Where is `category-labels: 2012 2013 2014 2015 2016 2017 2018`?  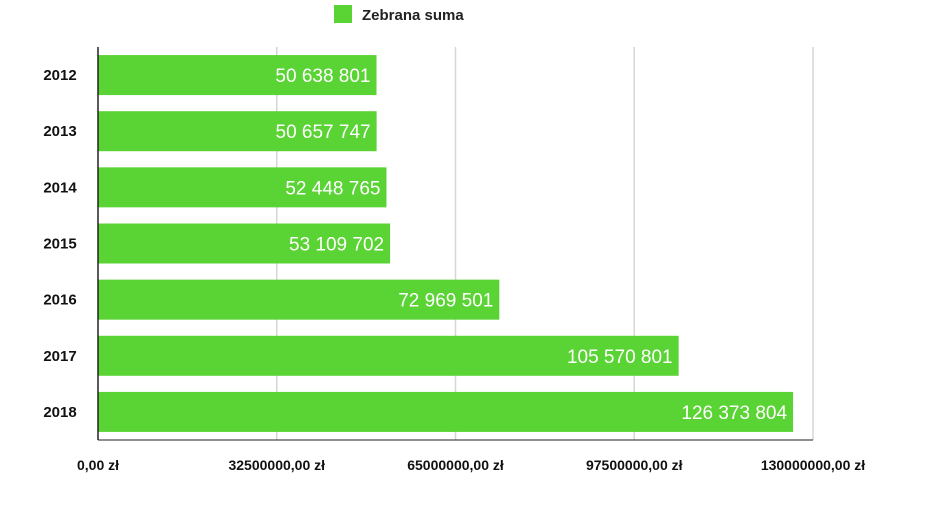
category-labels: 2012 2013 2014 2015 2016 2017 2018 is located at coordinates (60, 244).